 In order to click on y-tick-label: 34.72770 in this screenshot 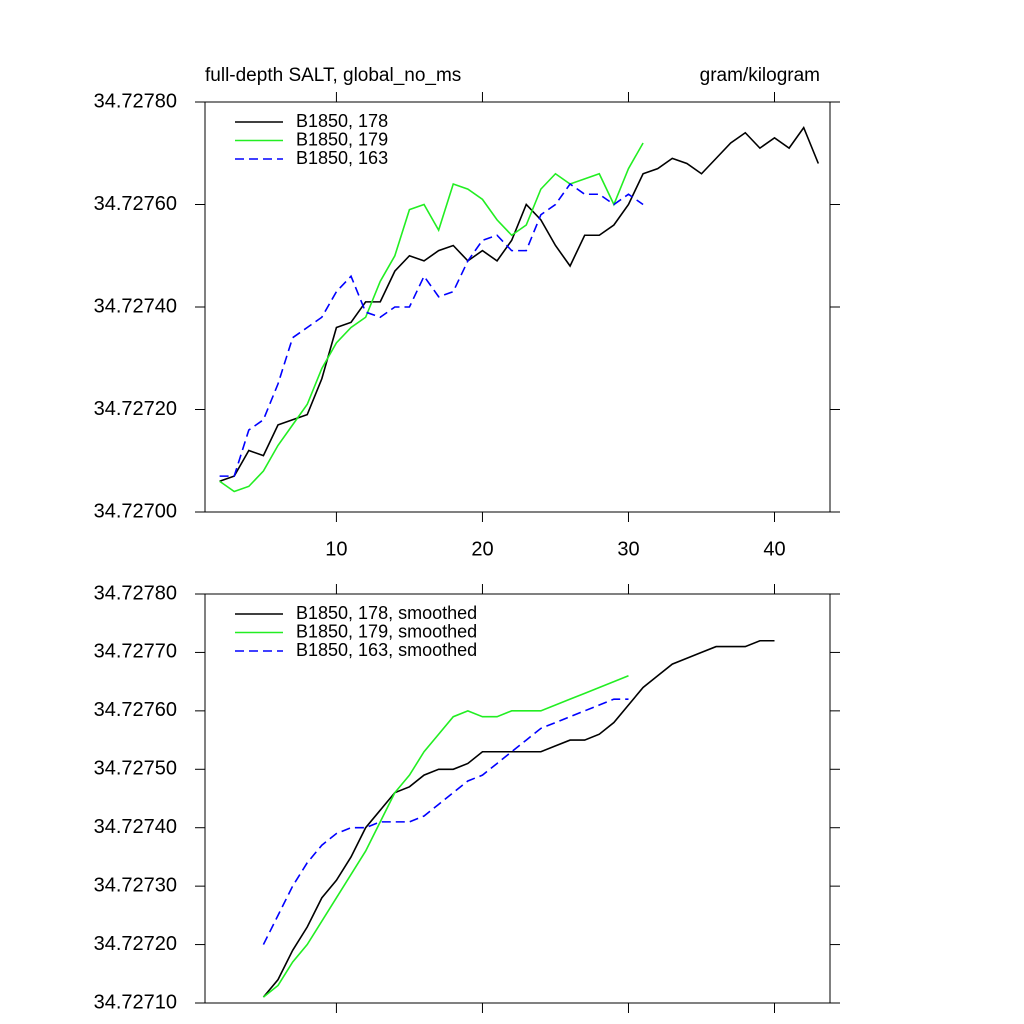, I will do `click(135, 652)`.